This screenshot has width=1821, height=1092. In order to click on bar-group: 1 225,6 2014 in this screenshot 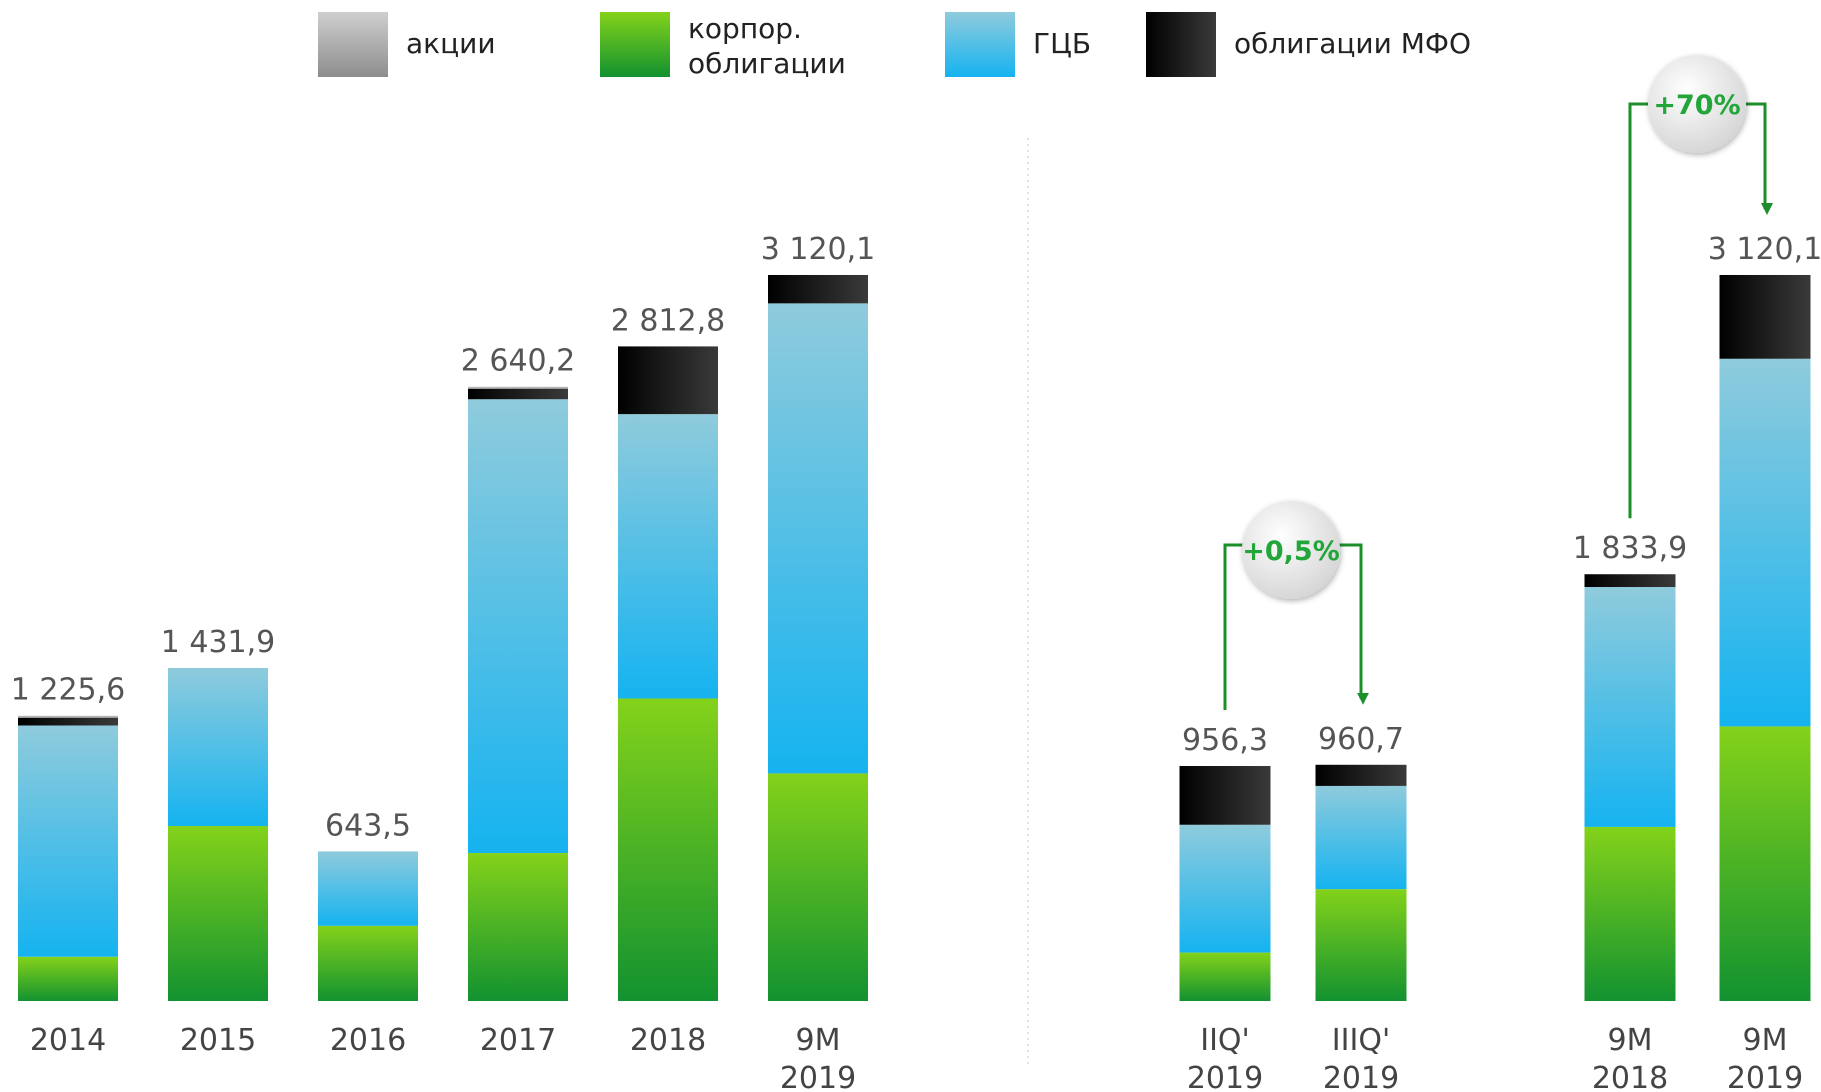, I will do `click(68, 865)`.